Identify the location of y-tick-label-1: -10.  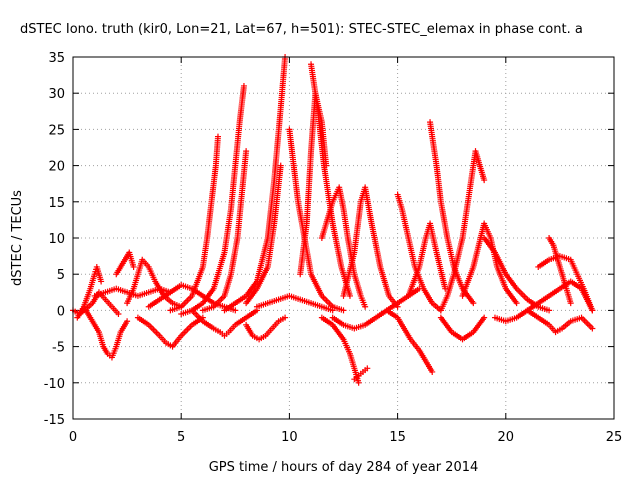
(54, 384).